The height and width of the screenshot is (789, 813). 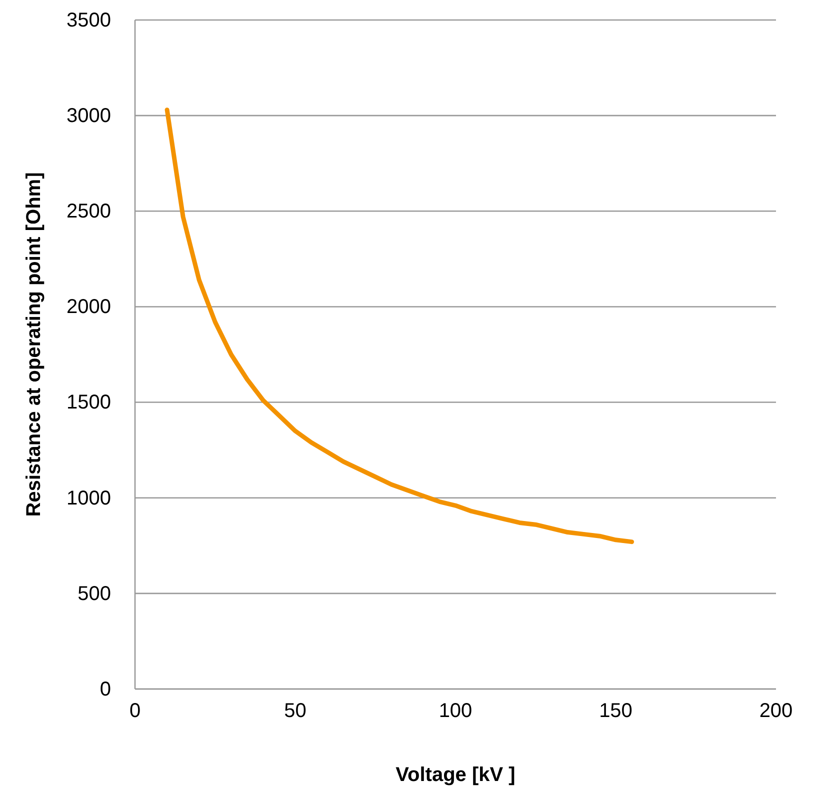 I want to click on y-tick-label: 1000, so click(x=88, y=498).